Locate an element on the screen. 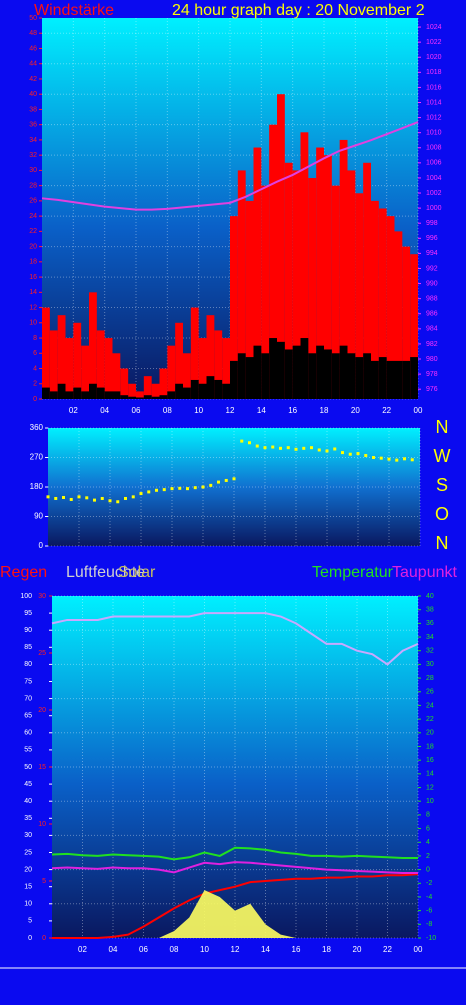  y-tick-label: 48 is located at coordinates (33, 33).